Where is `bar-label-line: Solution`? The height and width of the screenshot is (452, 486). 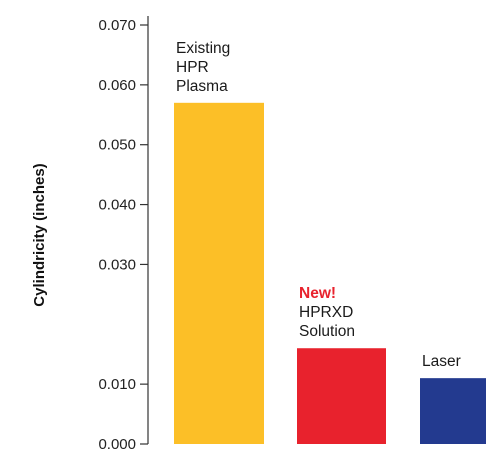
bar-label-line: Solution is located at coordinates (327, 331).